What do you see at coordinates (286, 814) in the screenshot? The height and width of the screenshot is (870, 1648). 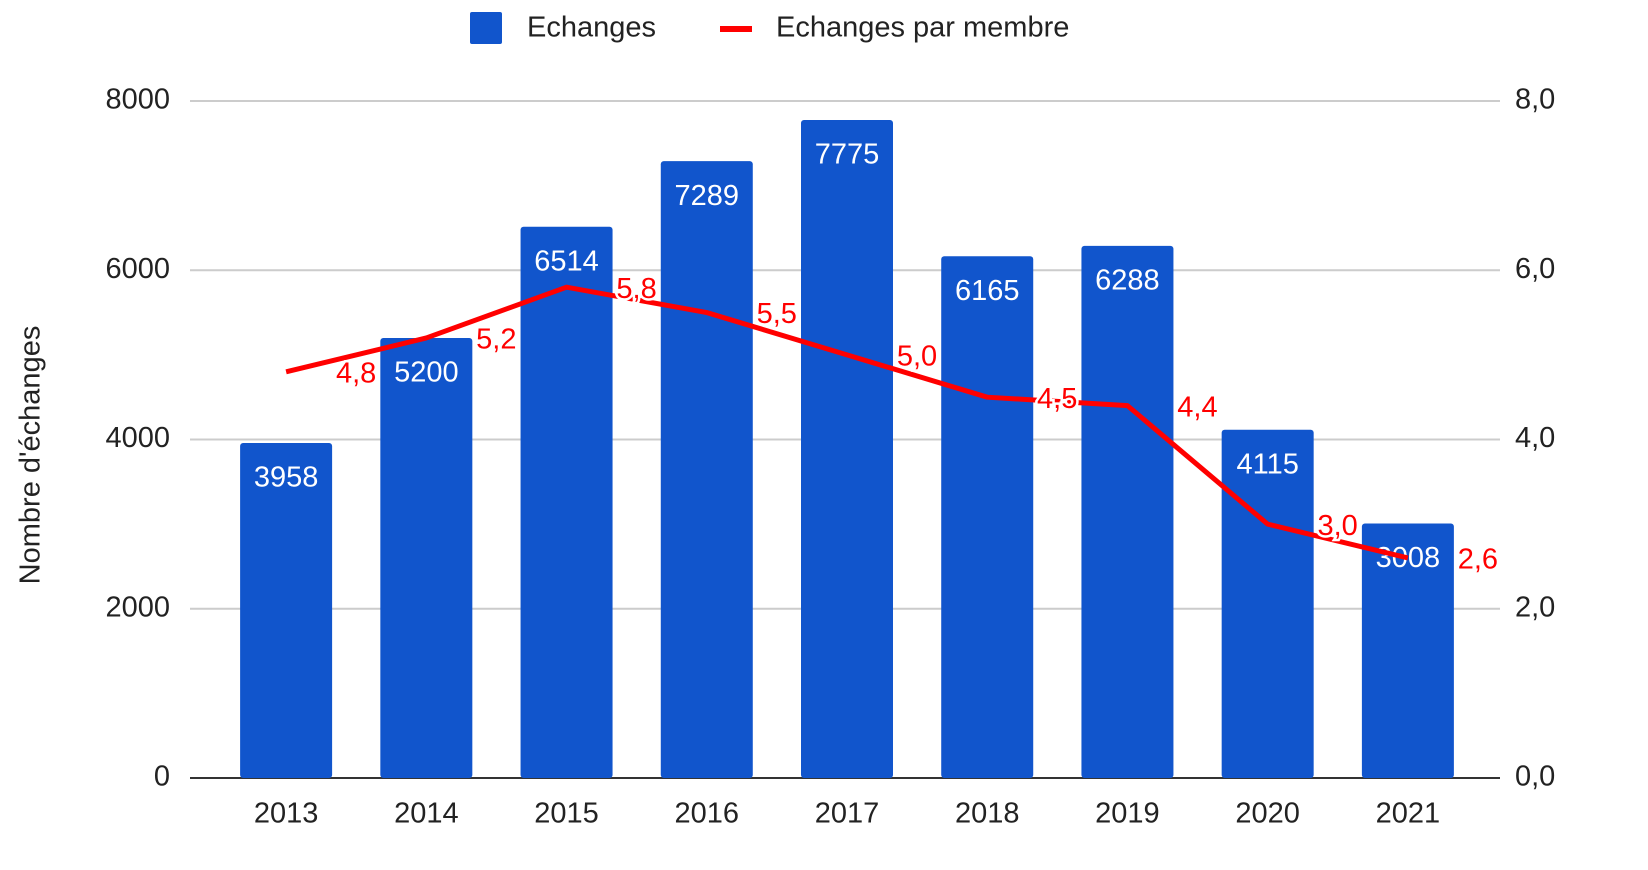 I see `x-tick-label: 2013` at bounding box center [286, 814].